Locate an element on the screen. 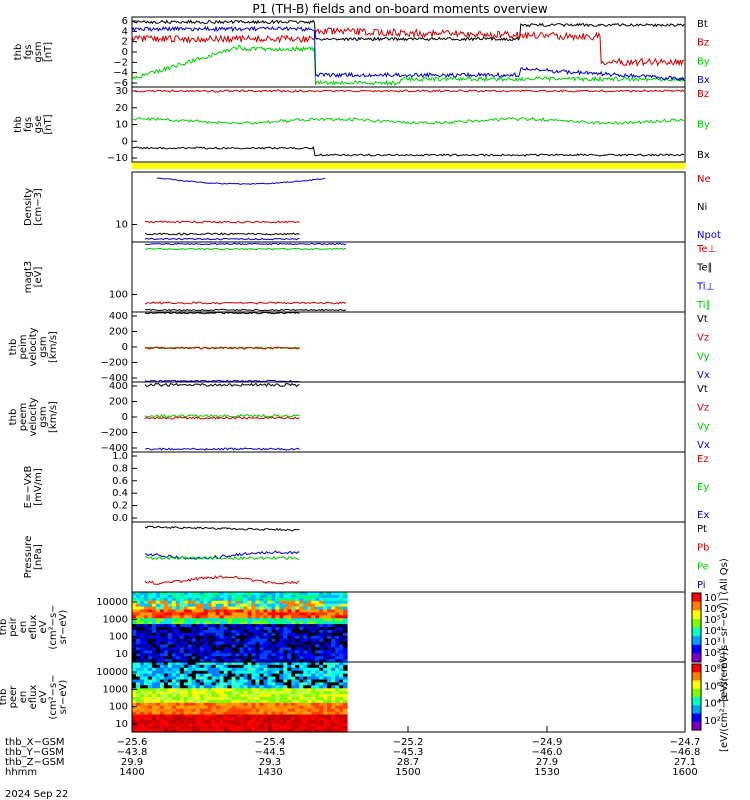  colorbar-tick-label: 10⁶ is located at coordinates (712, 609).